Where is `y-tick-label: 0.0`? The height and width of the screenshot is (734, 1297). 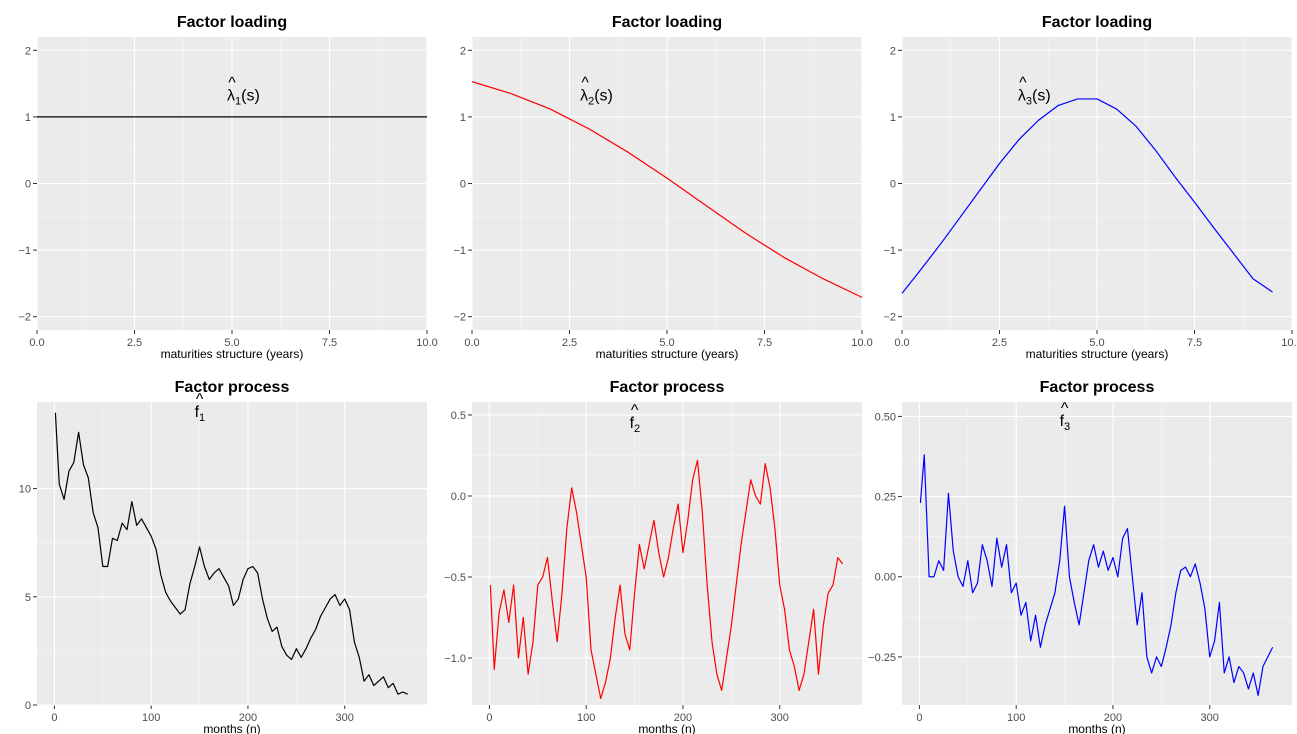 y-tick-label: 0.0 is located at coordinates (458, 497).